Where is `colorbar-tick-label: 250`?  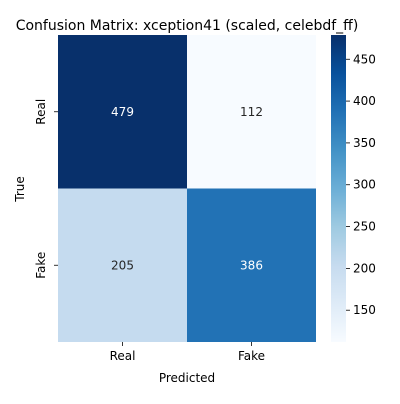 colorbar-tick-label: 250 is located at coordinates (364, 227).